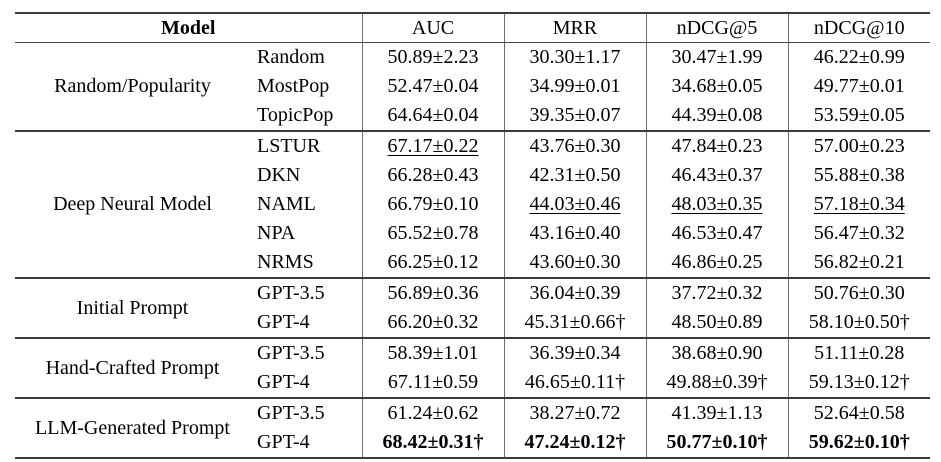 The width and height of the screenshot is (941, 462). What do you see at coordinates (286, 204) in the screenshot?
I see `model-name-cell: NAML` at bounding box center [286, 204].